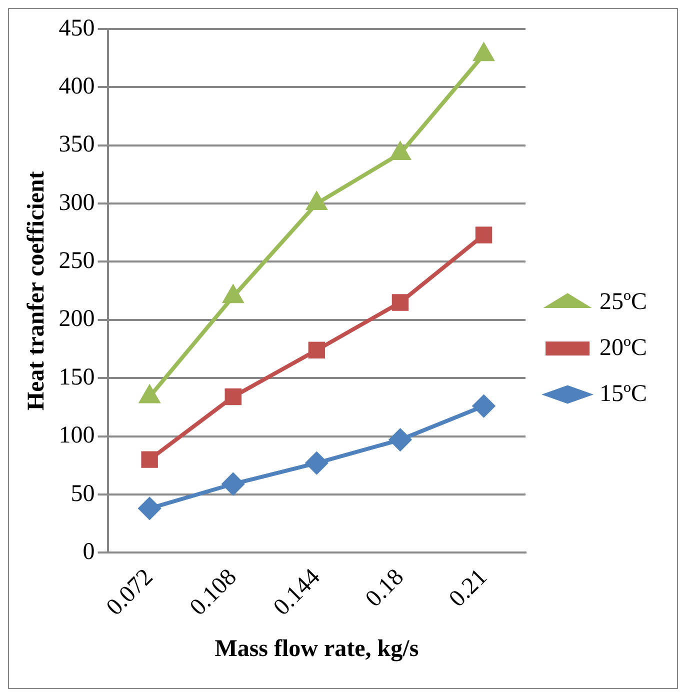  What do you see at coordinates (82, 493) in the screenshot?
I see `y-tick-label: 50` at bounding box center [82, 493].